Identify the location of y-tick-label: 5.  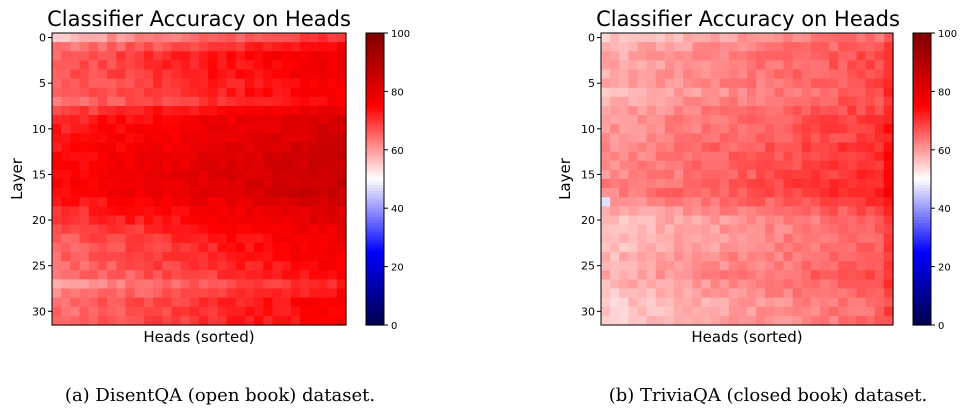
(42, 83).